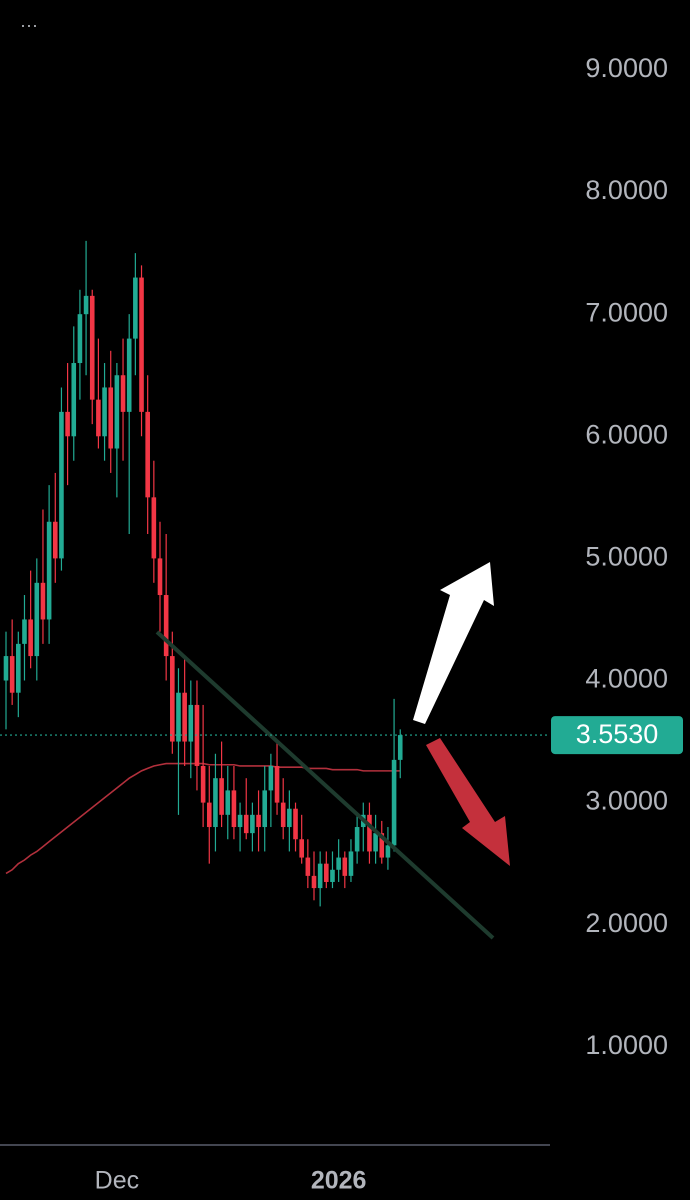  I want to click on menu-dots: ···, so click(29, 25).